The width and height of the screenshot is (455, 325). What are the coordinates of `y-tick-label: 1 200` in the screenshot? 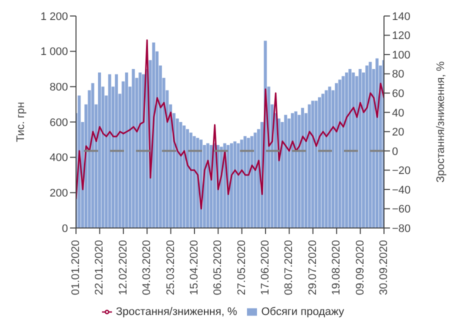 It's located at (54, 16).